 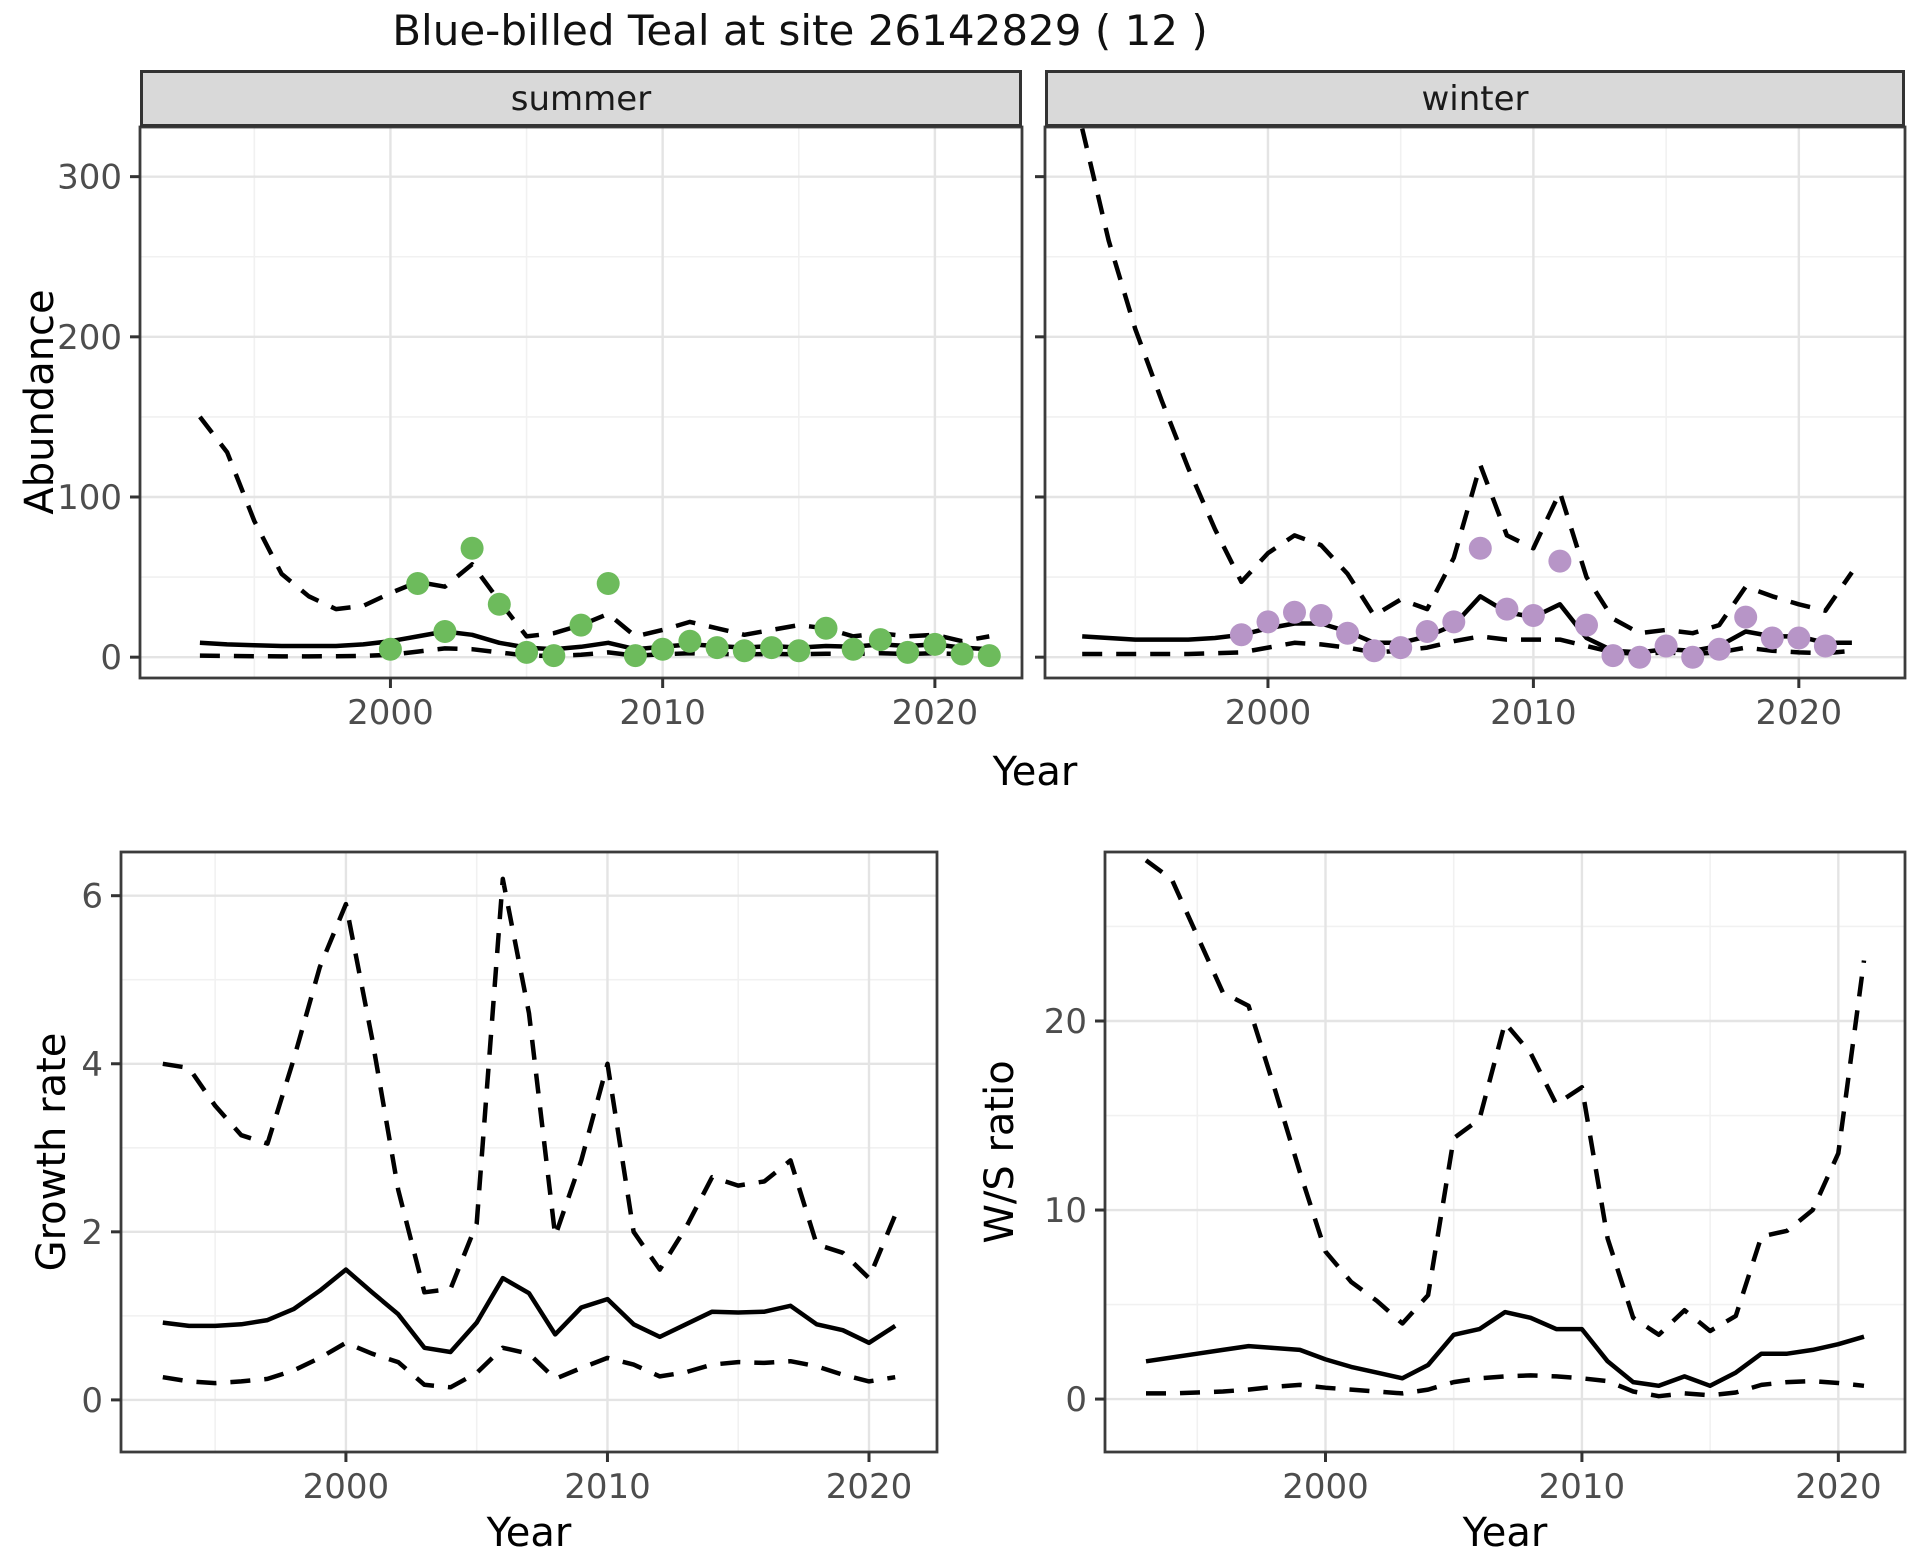 What do you see at coordinates (40, 402) in the screenshot?
I see `y-axis-title-abundance: Abundance` at bounding box center [40, 402].